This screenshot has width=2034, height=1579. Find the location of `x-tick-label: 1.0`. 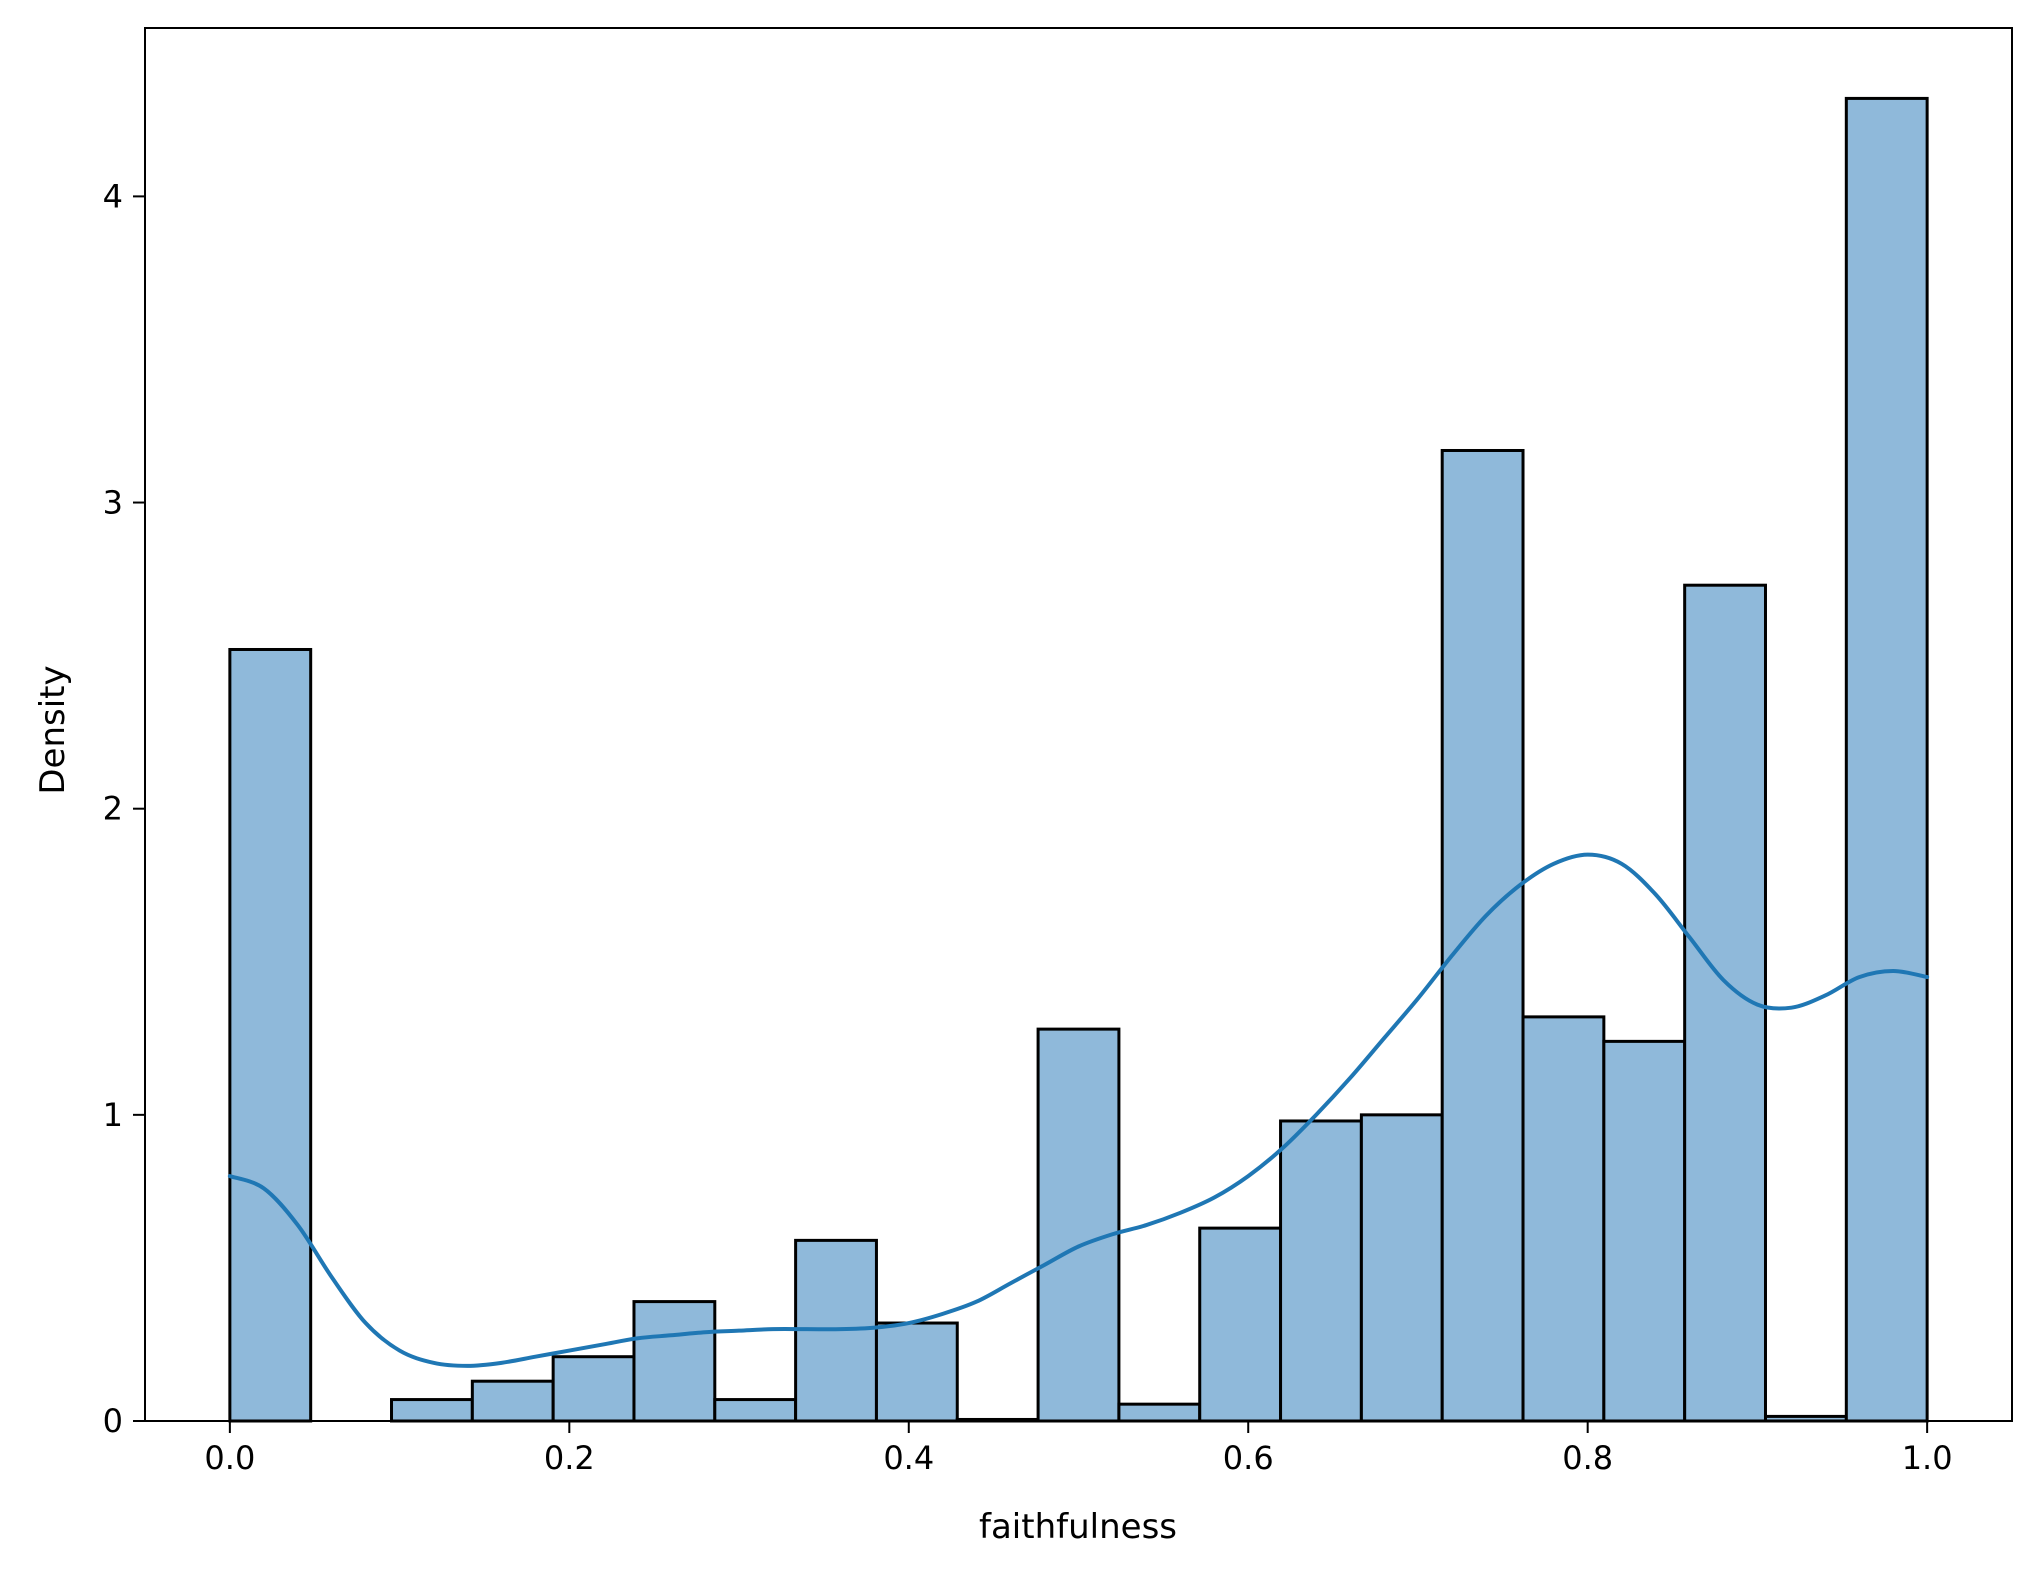

x-tick-label: 1.0 is located at coordinates (1927, 1458).